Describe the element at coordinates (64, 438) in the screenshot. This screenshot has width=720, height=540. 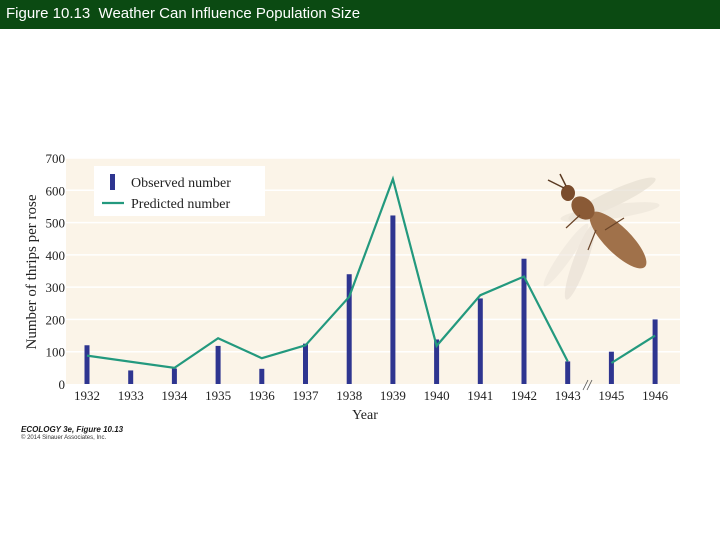
I see `copyright-notice: © 2014 Sinauer Associates, Inc.` at that location.